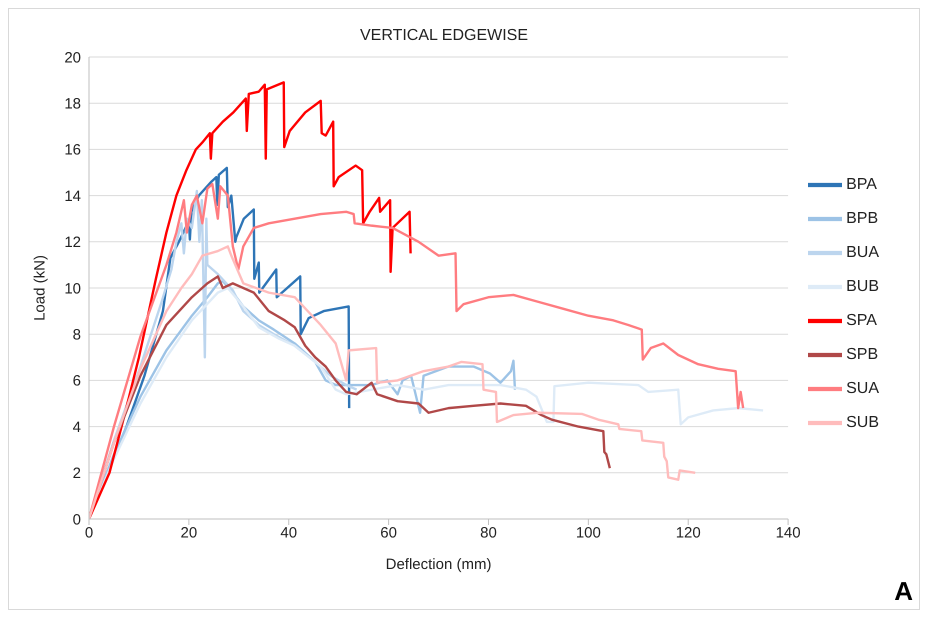 This screenshot has width=938, height=624. What do you see at coordinates (488, 533) in the screenshot?
I see `x-tick-label: 80` at bounding box center [488, 533].